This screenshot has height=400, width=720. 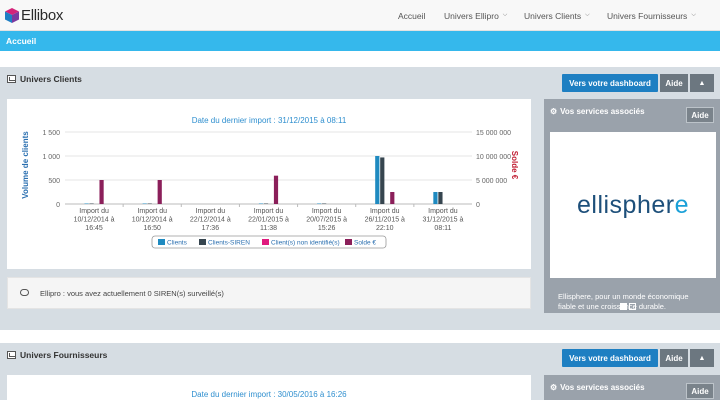 I want to click on y-axis-label: Volume de clients, so click(x=25, y=165).